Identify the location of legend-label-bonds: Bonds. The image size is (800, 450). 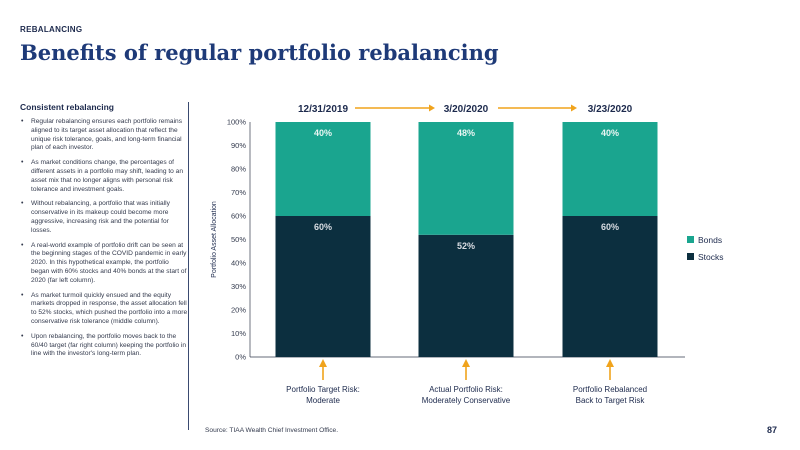
(710, 240).